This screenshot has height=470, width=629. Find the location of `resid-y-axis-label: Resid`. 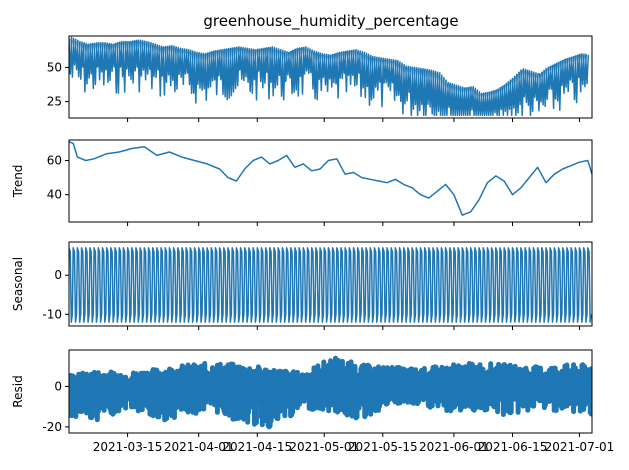

resid-y-axis-label: Resid is located at coordinates (18, 391).